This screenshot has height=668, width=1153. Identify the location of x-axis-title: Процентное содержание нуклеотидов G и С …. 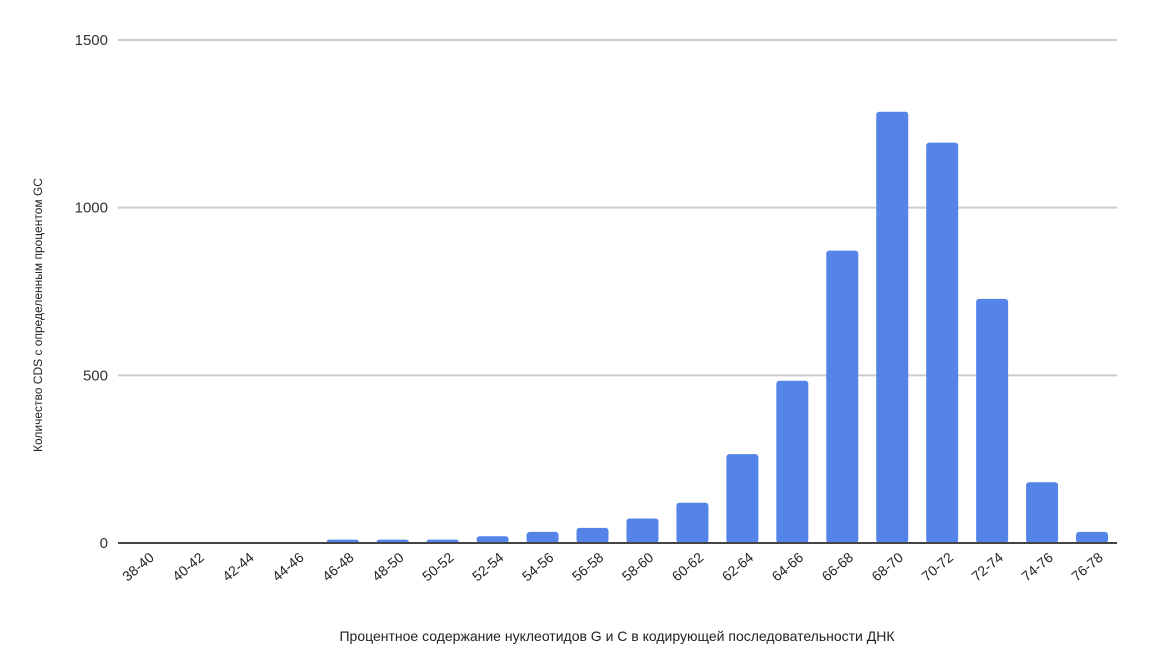
(617, 636).